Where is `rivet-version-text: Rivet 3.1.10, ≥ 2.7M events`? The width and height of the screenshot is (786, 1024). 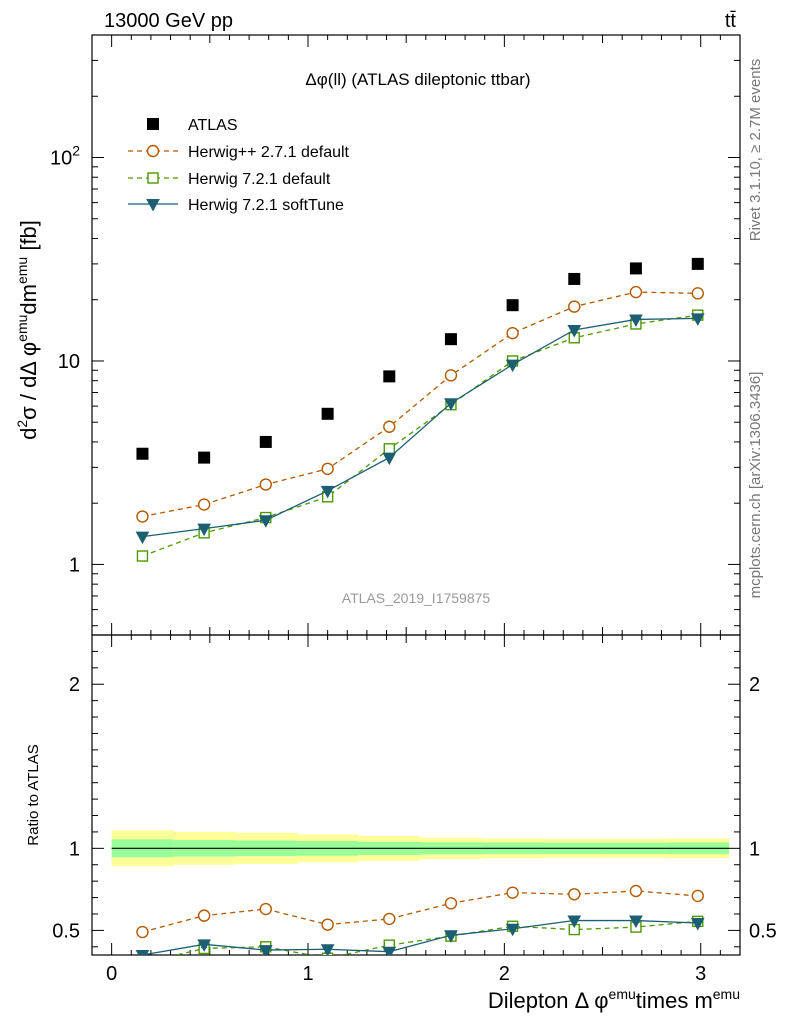
rivet-version-text: Rivet 3.1.10, ≥ 2.7M events is located at coordinates (755, 150).